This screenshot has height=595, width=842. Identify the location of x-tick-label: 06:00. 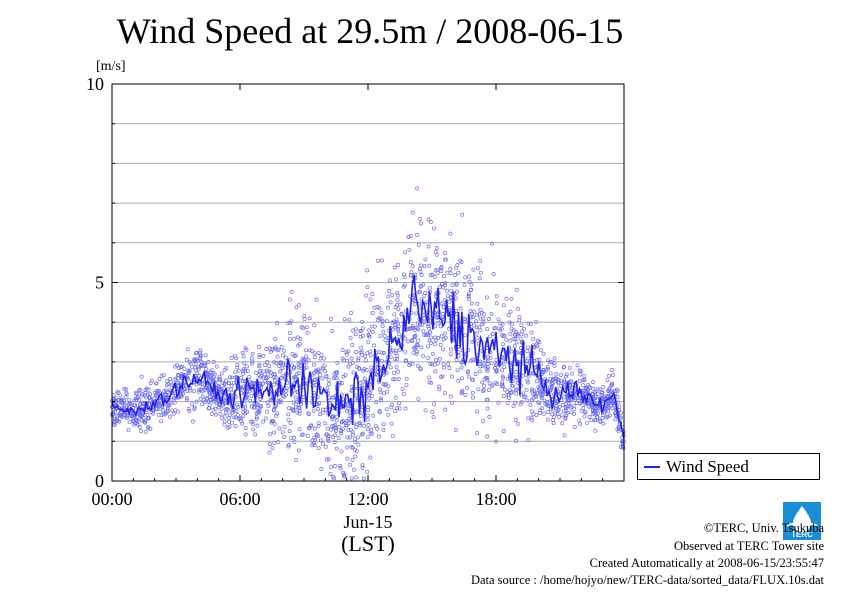
(239, 499).